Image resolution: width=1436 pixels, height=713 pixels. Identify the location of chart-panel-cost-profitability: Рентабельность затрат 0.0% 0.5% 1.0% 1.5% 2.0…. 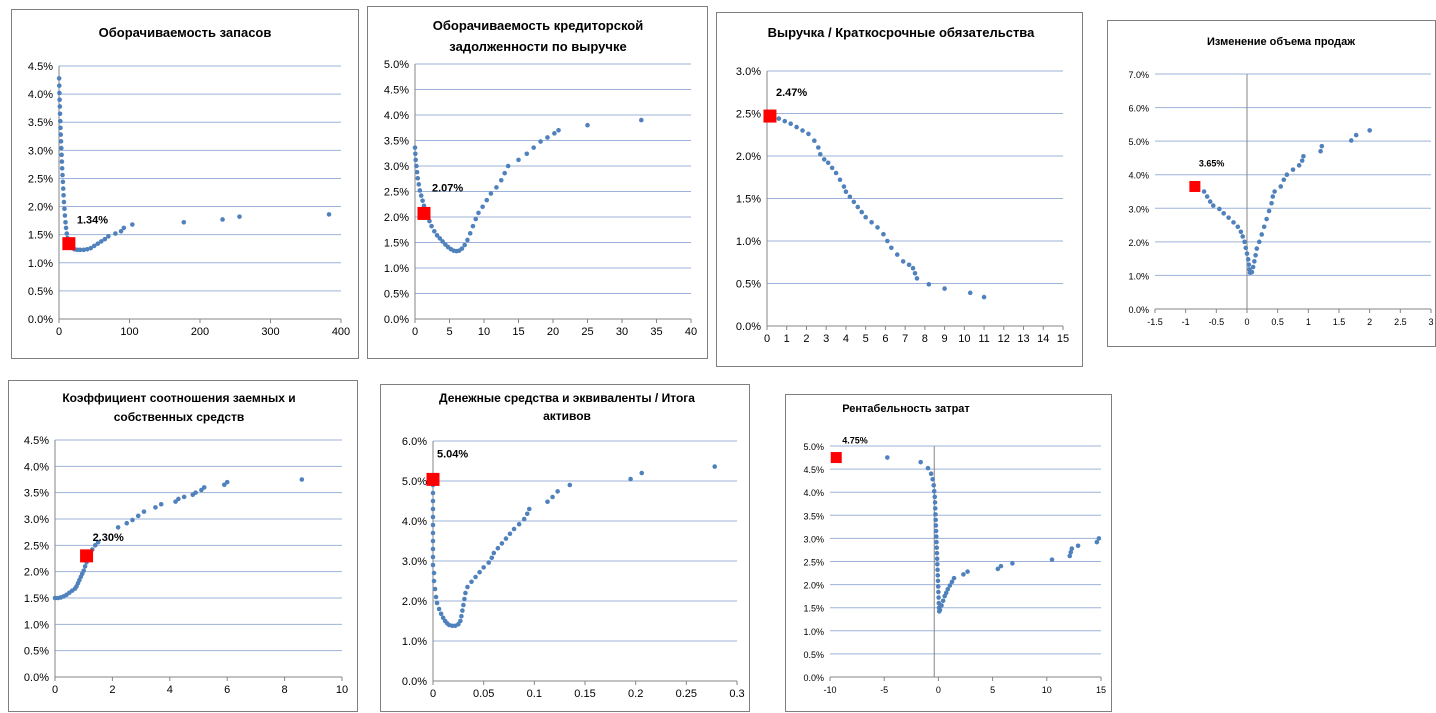
(948, 553).